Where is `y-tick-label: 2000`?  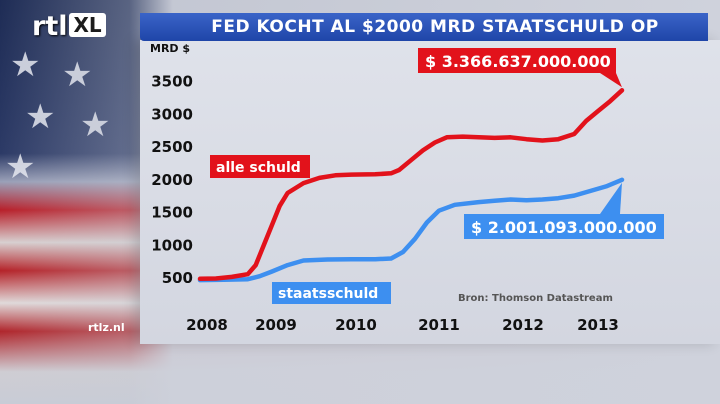
y-tick-label: 2000 is located at coordinates (172, 180).